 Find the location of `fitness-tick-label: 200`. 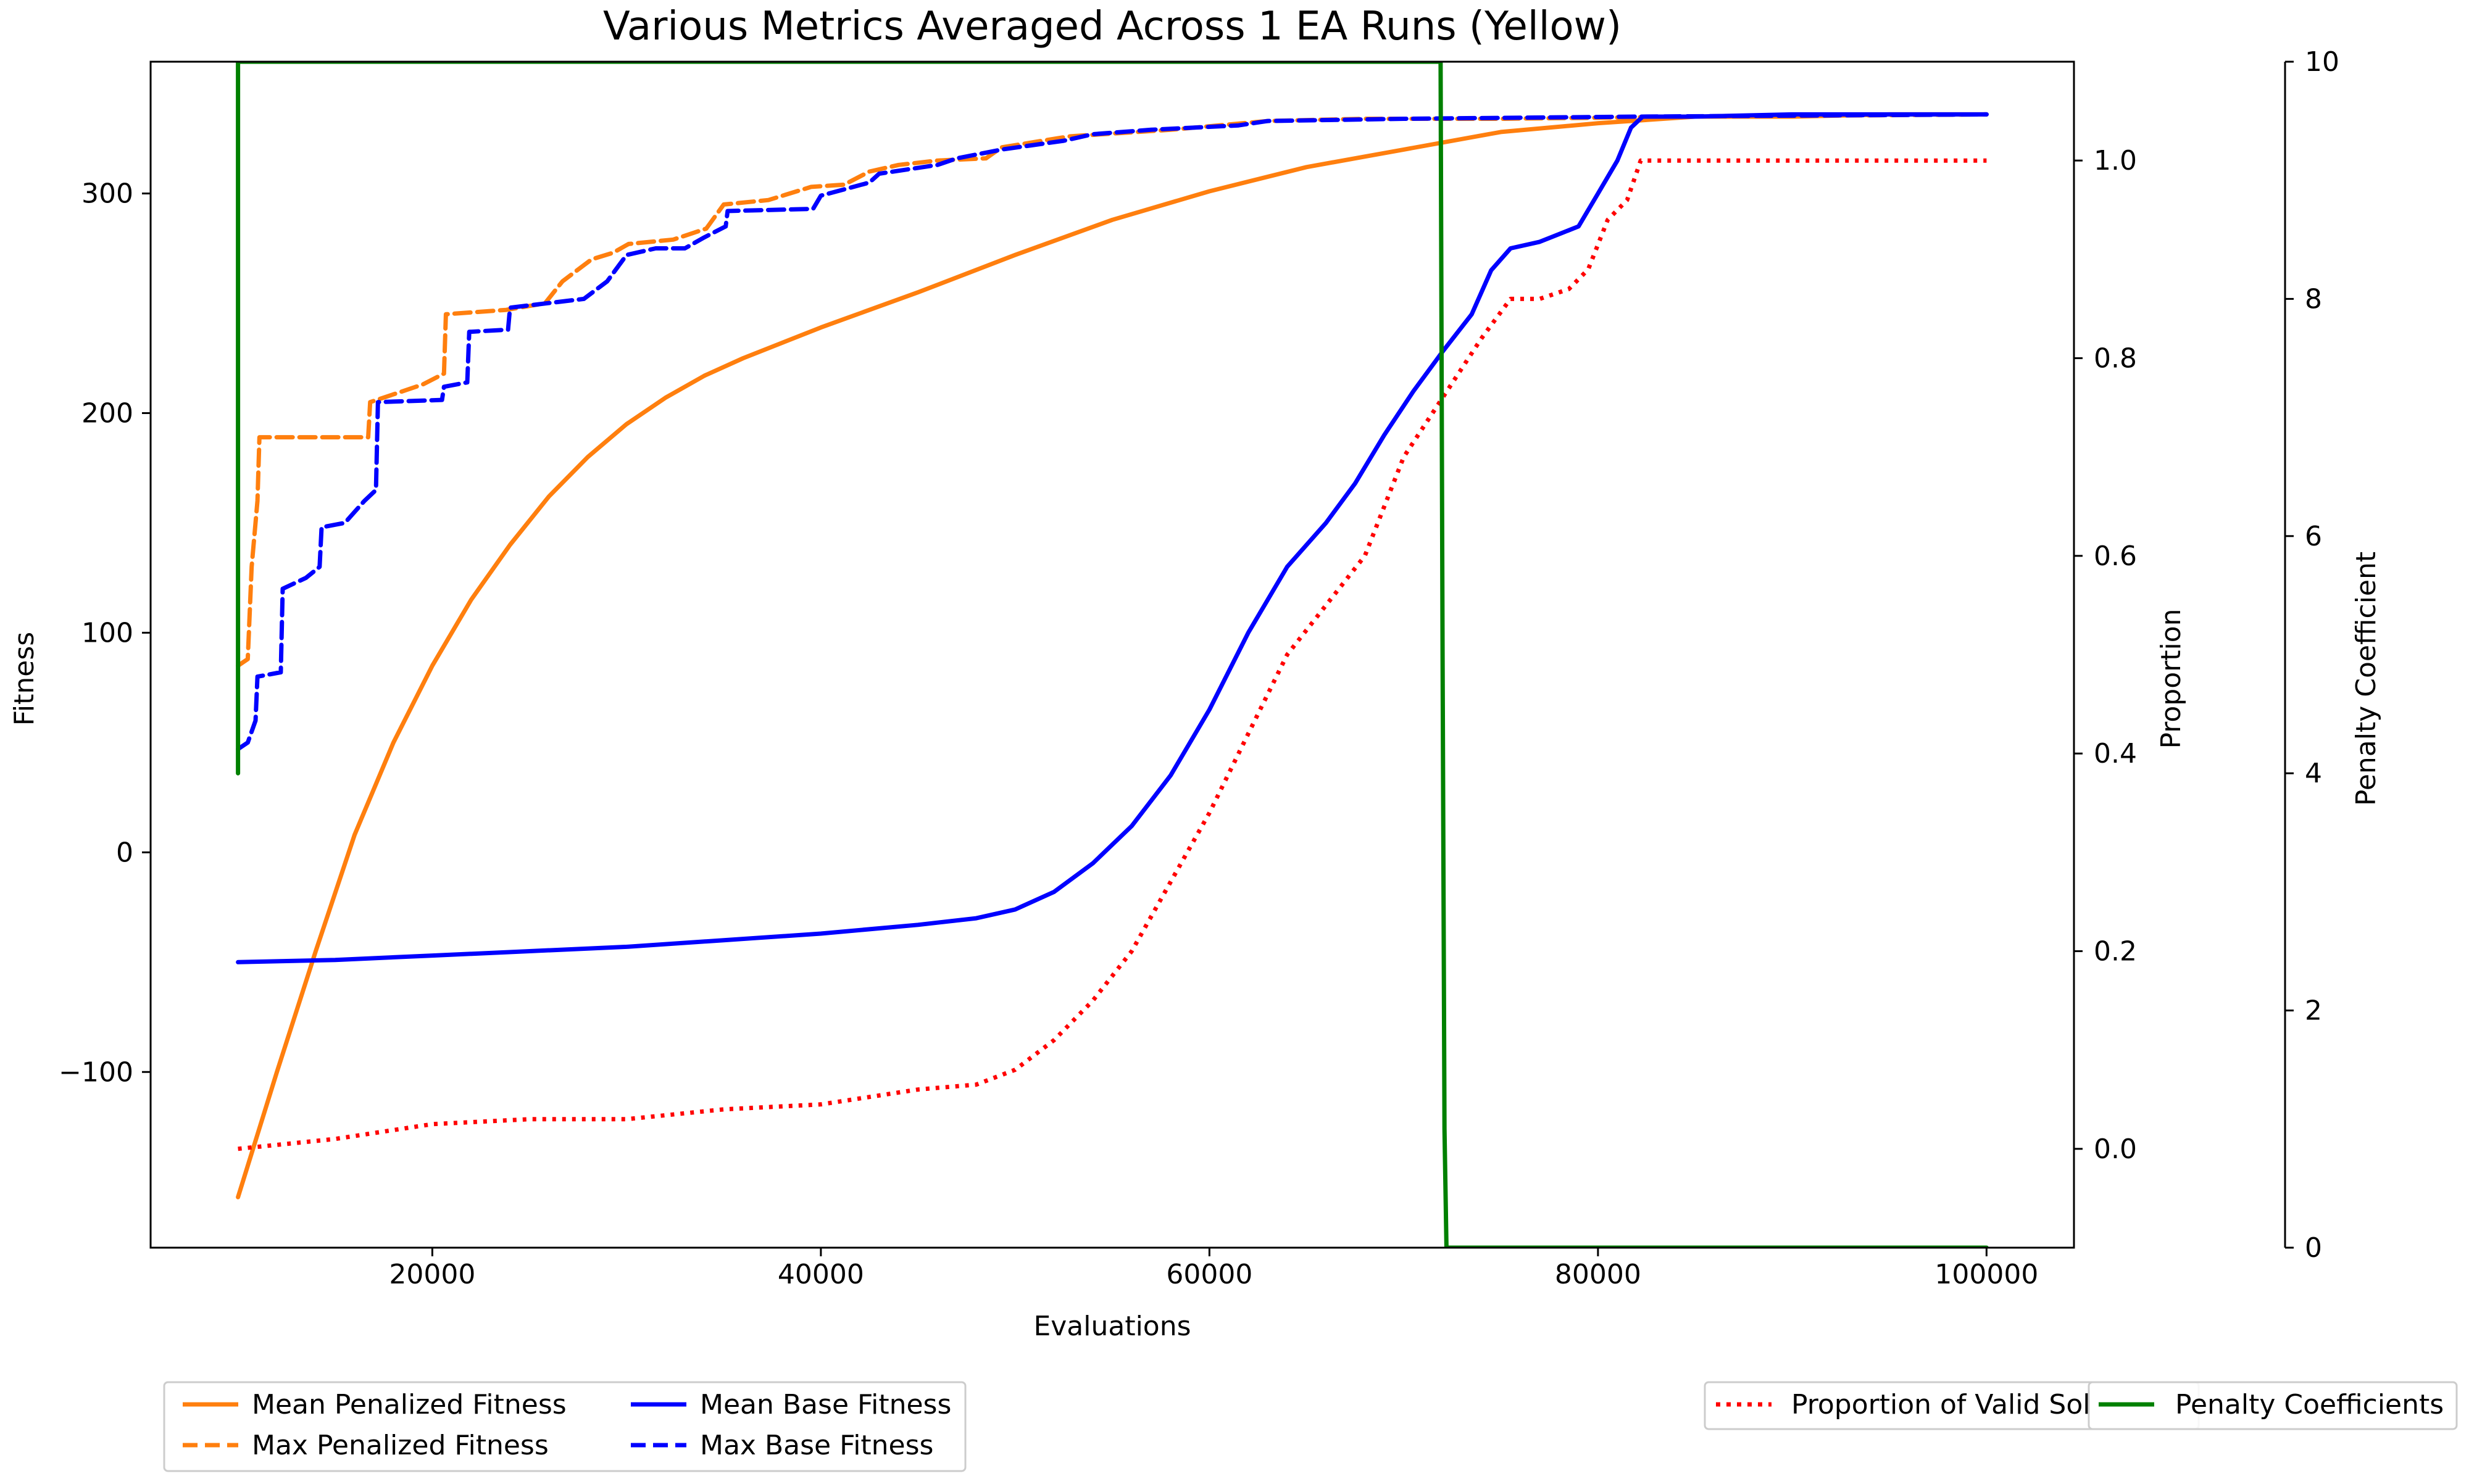

fitness-tick-label: 200 is located at coordinates (107, 413).